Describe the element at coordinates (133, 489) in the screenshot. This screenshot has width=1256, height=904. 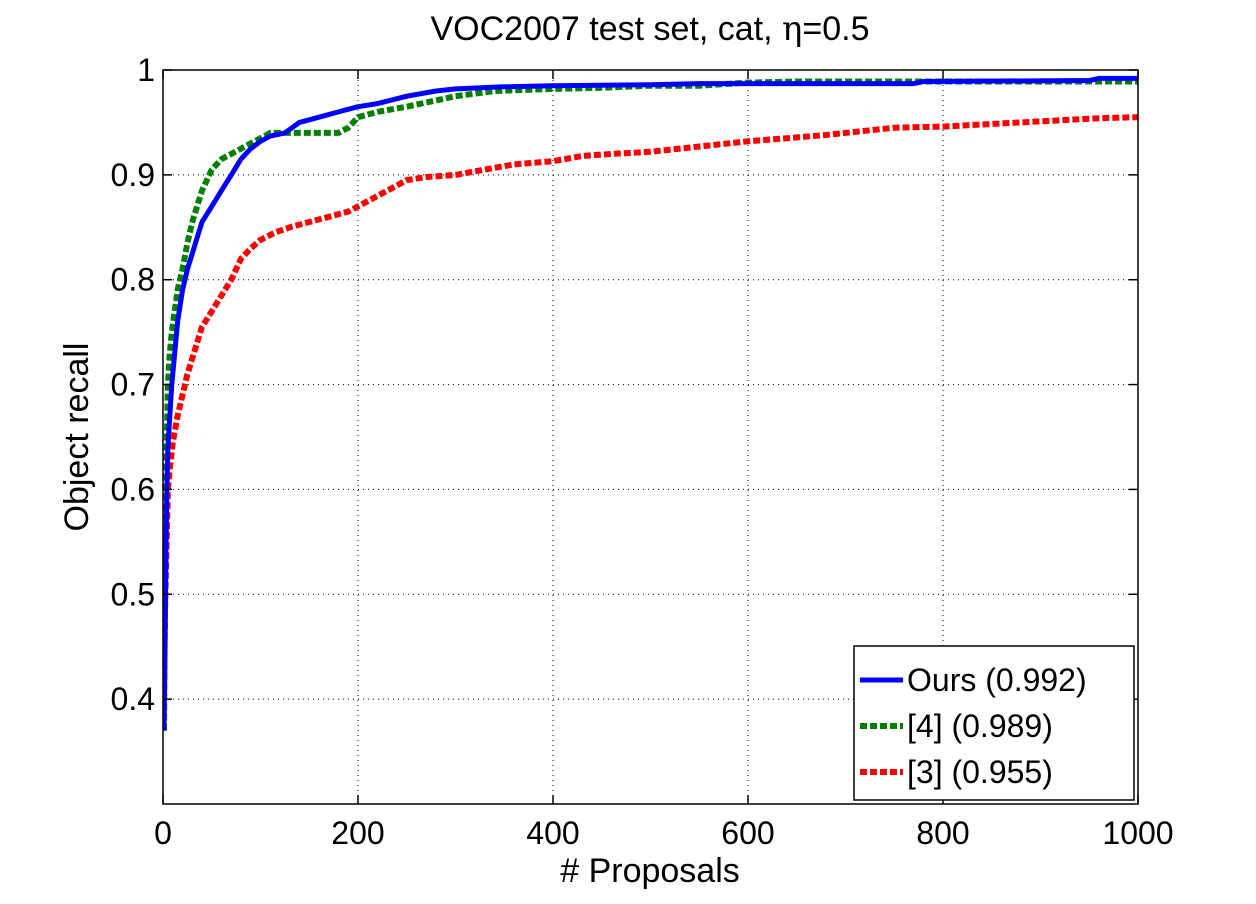
I see `y-tick-label: 0.6` at that location.